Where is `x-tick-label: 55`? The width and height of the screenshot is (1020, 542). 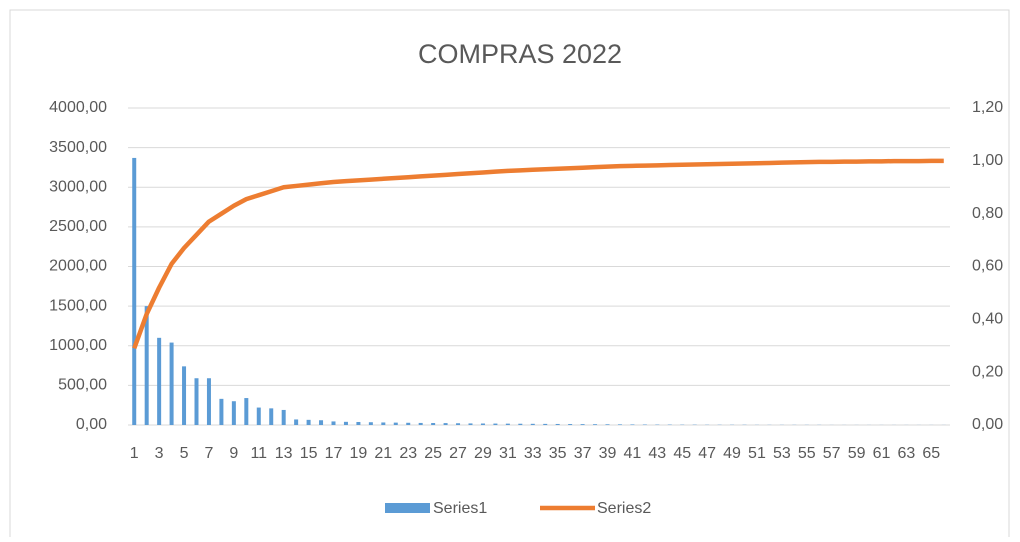 x-tick-label: 55 is located at coordinates (807, 453).